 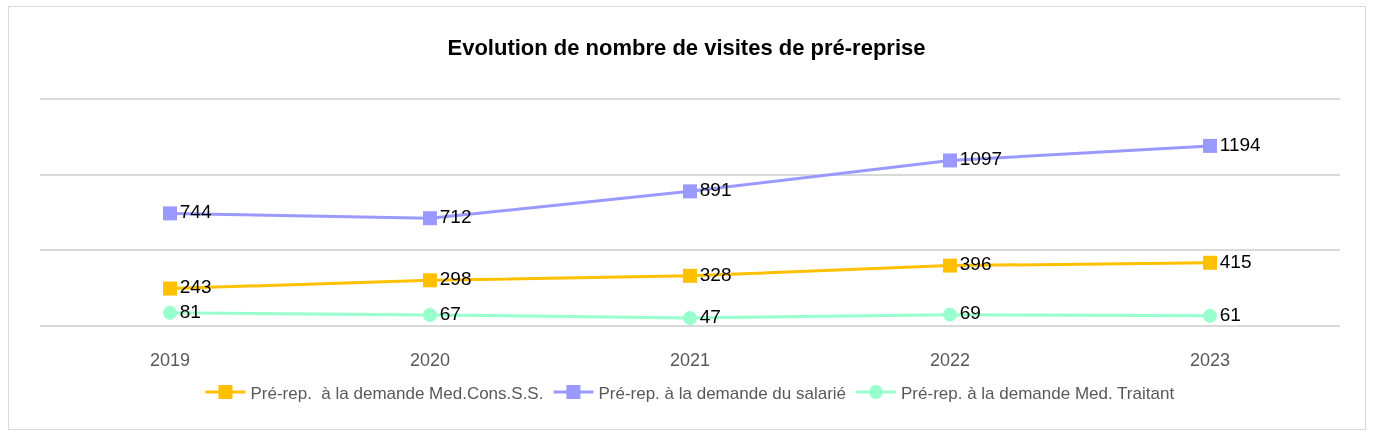 I want to click on data-label: 81, so click(x=190, y=311).